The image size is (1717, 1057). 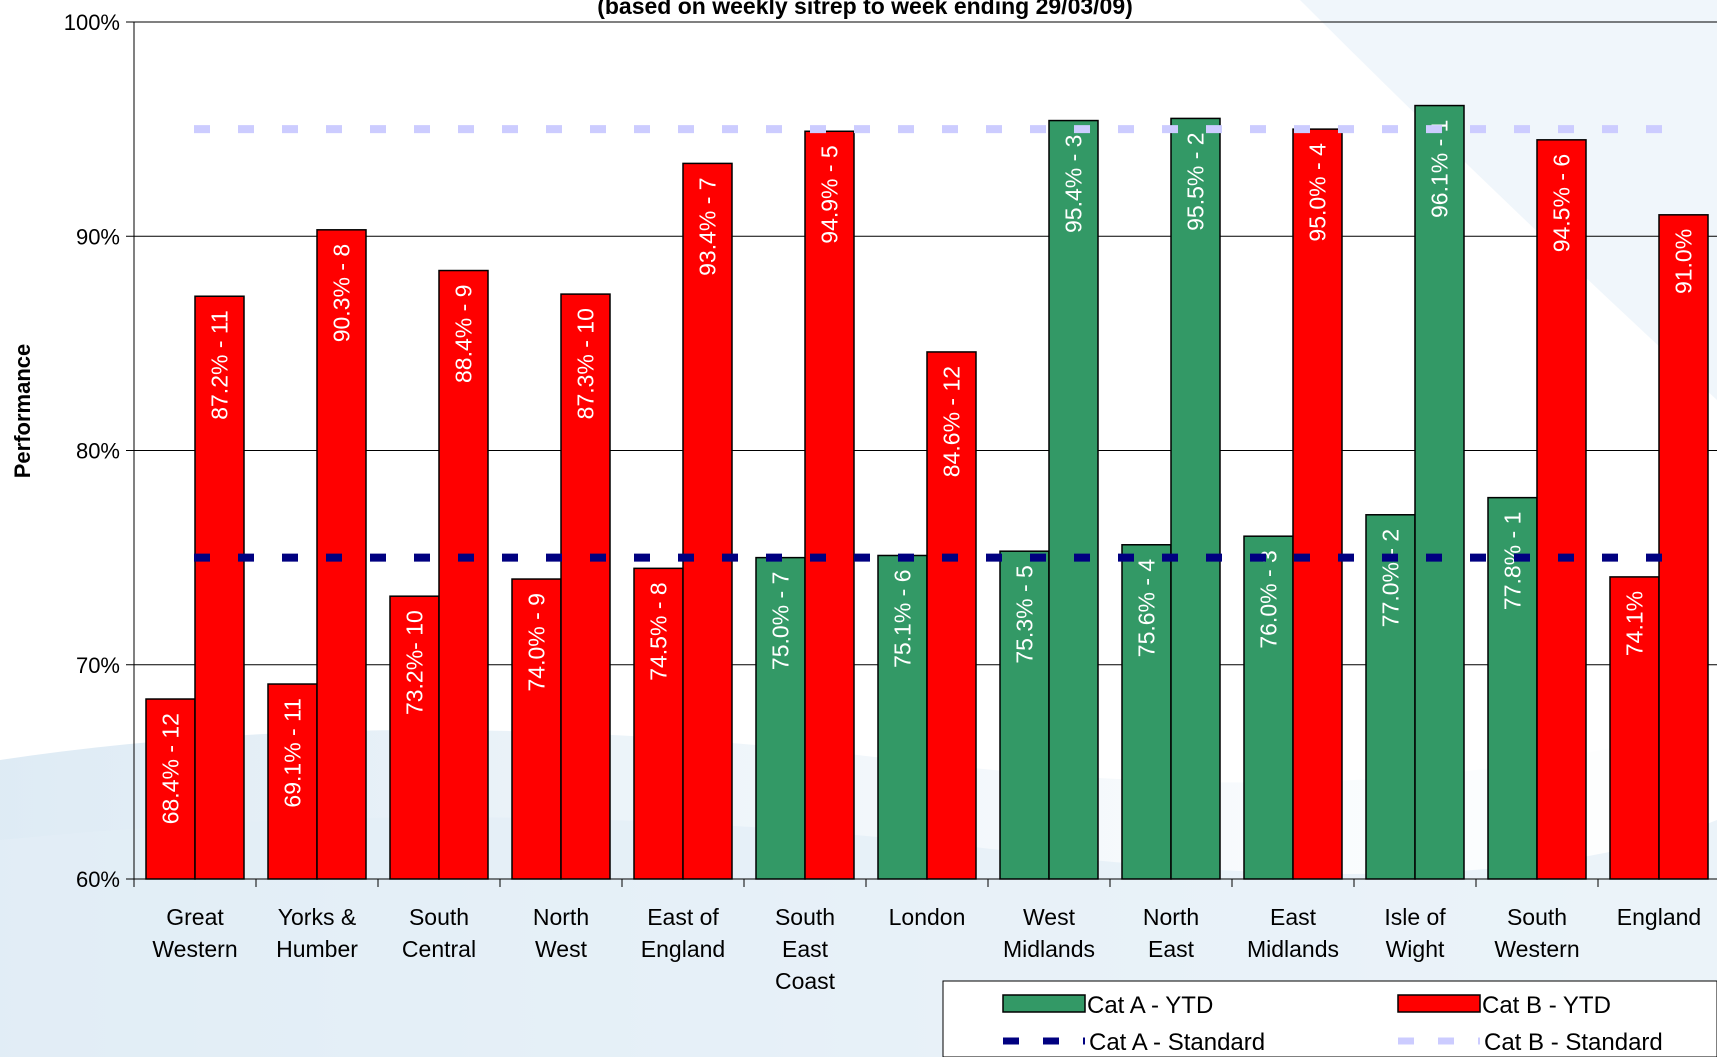 I want to click on category-label: Humber, so click(x=317, y=949).